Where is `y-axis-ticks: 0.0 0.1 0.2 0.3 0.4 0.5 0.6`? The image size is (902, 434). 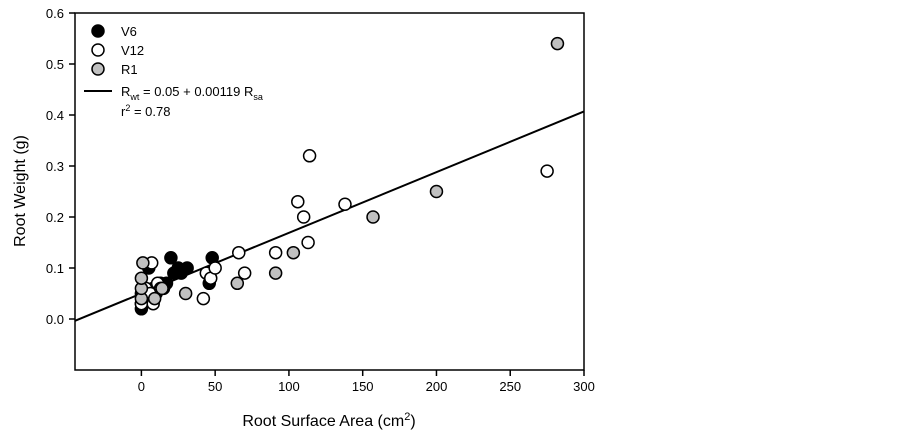
y-axis-ticks: 0.0 0.1 0.2 0.3 0.4 0.5 0.6 is located at coordinates (60, 166).